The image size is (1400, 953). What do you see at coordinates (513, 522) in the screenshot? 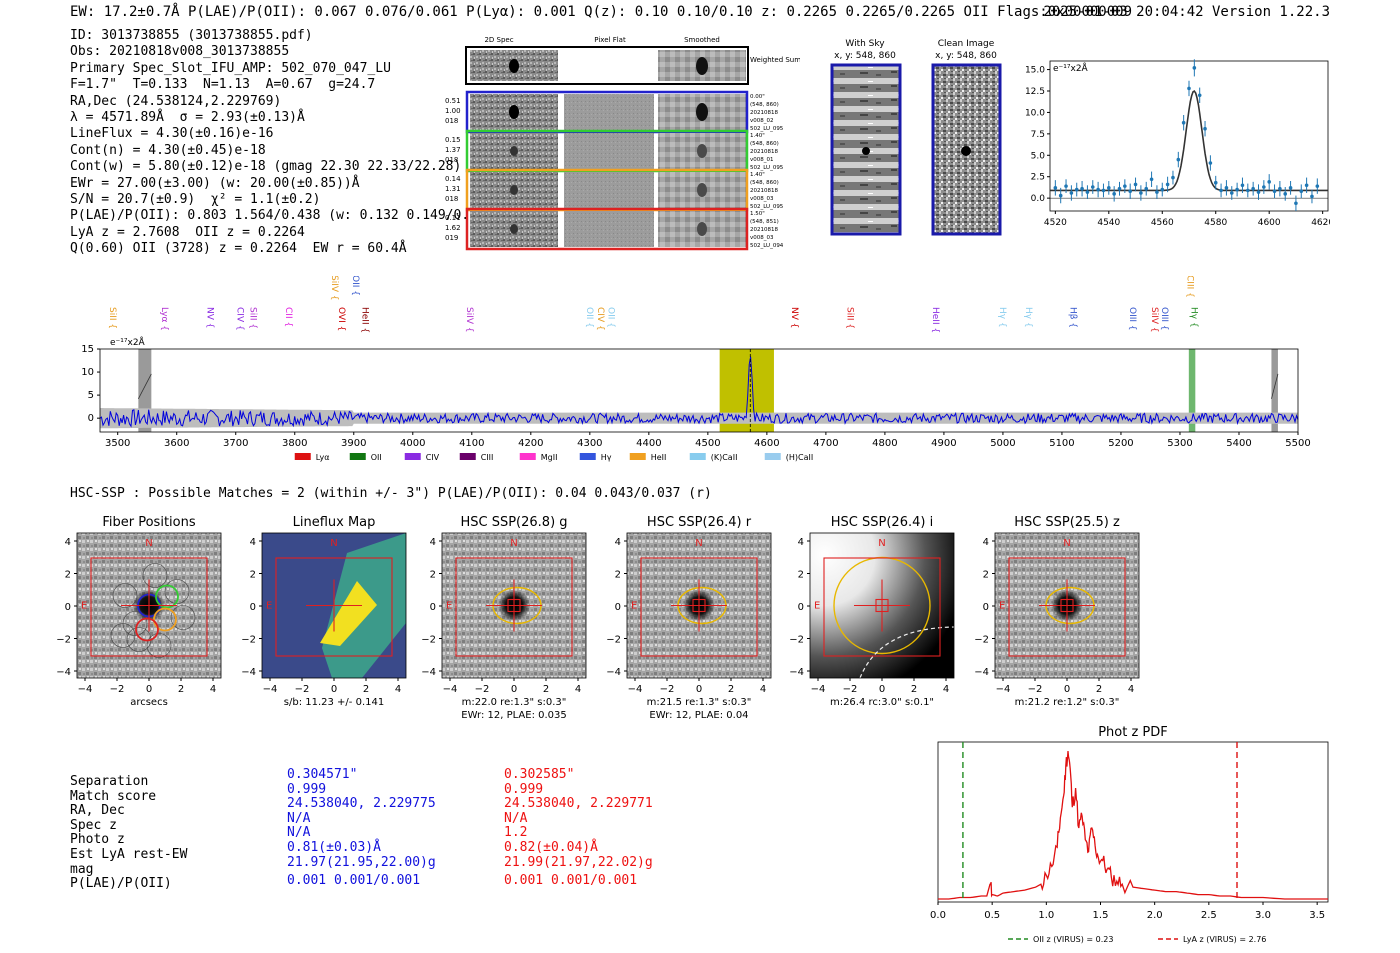
I see `hsc-panel-title: HSC SSP(26.8) g` at bounding box center [513, 522].